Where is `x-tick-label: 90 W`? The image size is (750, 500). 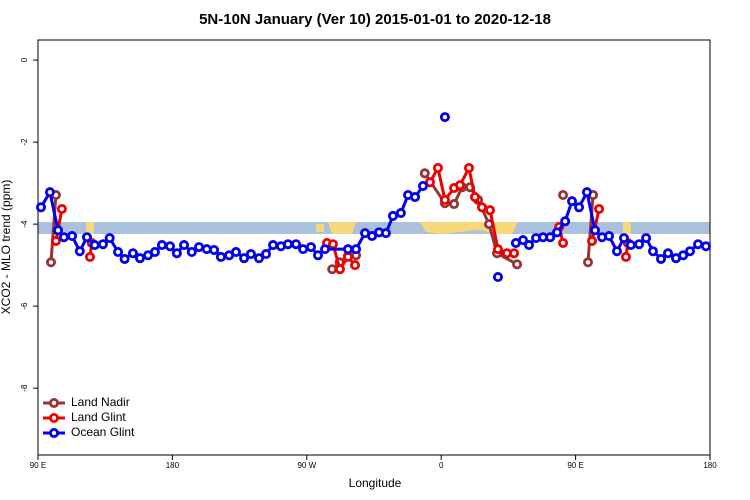
x-tick-label: 90 W is located at coordinates (306, 465).